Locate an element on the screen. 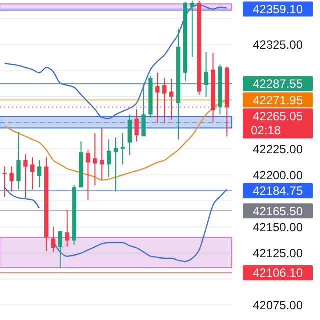 Image resolution: width=320 pixels, height=320 pixels. ref-line-label: 42184.75 is located at coordinates (278, 191).